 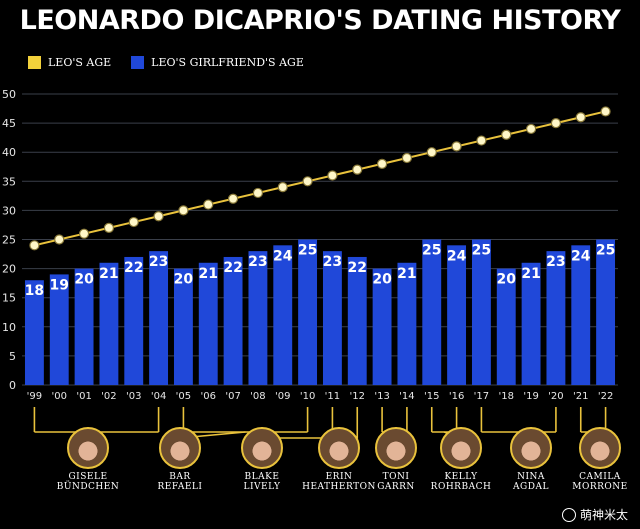 I want to click on bar-value-label: 18, so click(x=34, y=291).